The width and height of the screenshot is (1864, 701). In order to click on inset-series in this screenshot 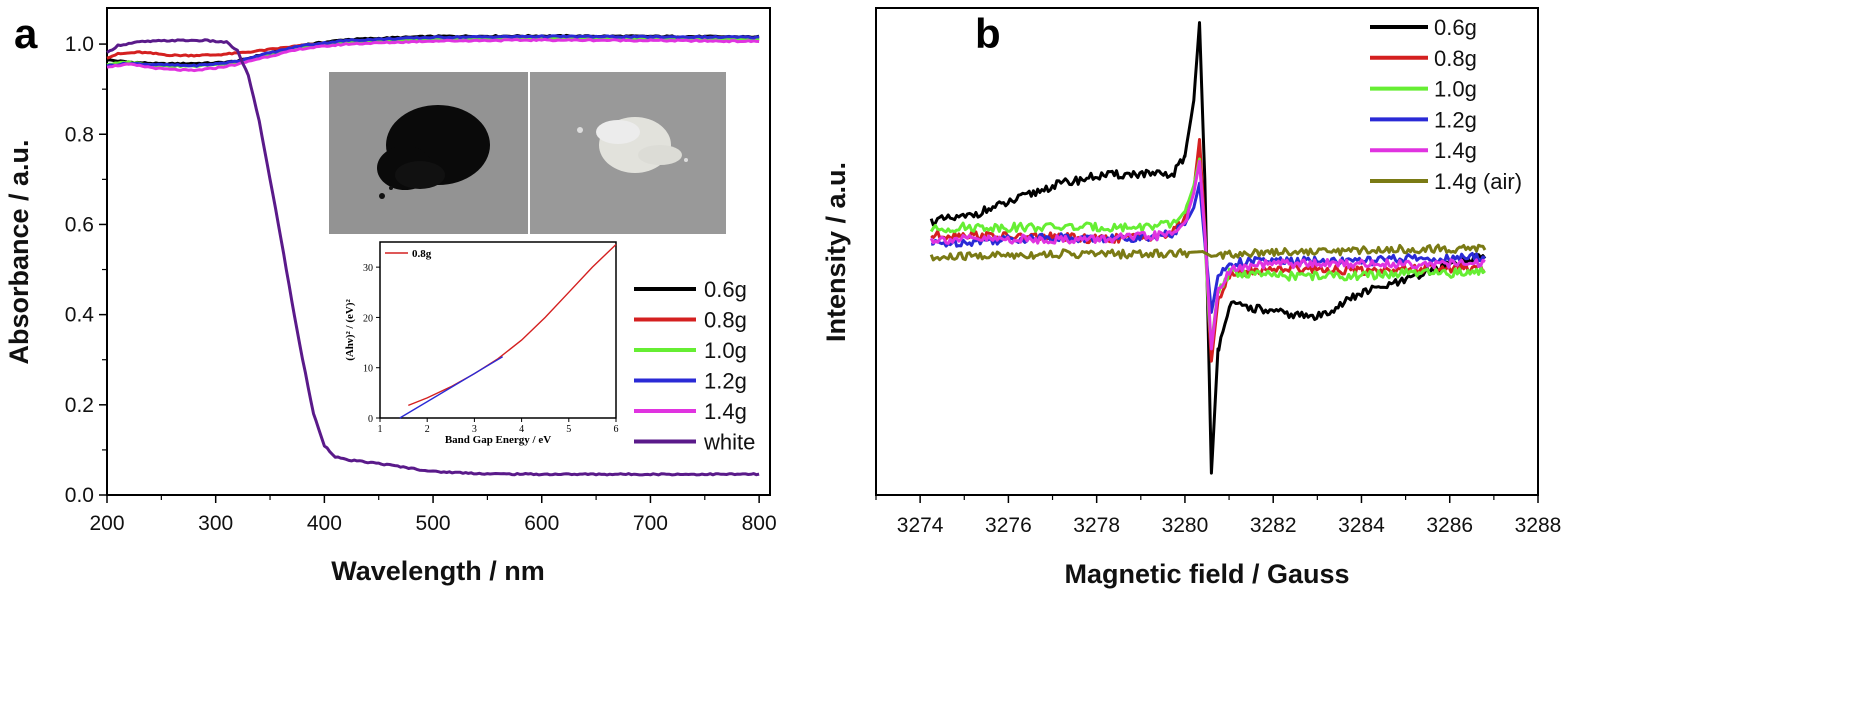, I will do `click(508, 331)`.